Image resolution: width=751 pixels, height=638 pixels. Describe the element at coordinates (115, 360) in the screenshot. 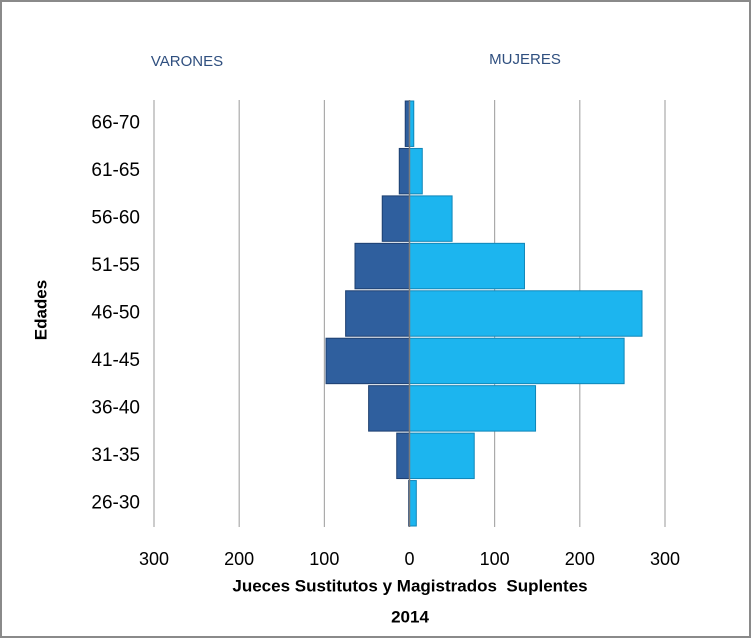

I see `y-tick-label: 41-45` at that location.